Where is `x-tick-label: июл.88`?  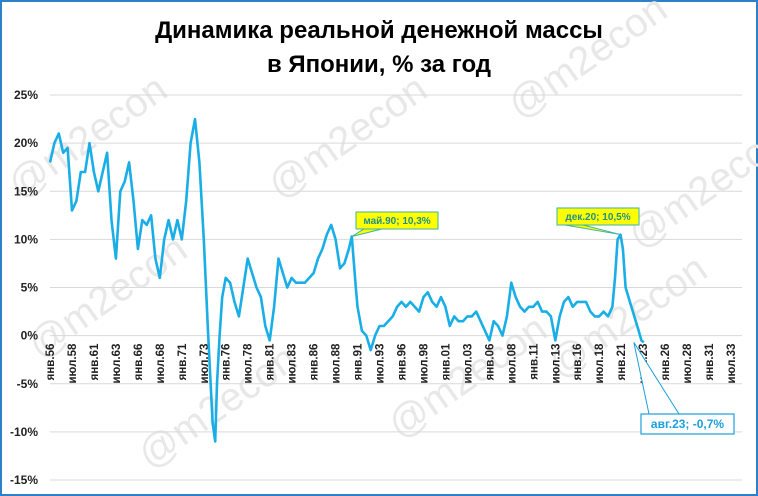 x-tick-label: июл.88 is located at coordinates (337, 363).